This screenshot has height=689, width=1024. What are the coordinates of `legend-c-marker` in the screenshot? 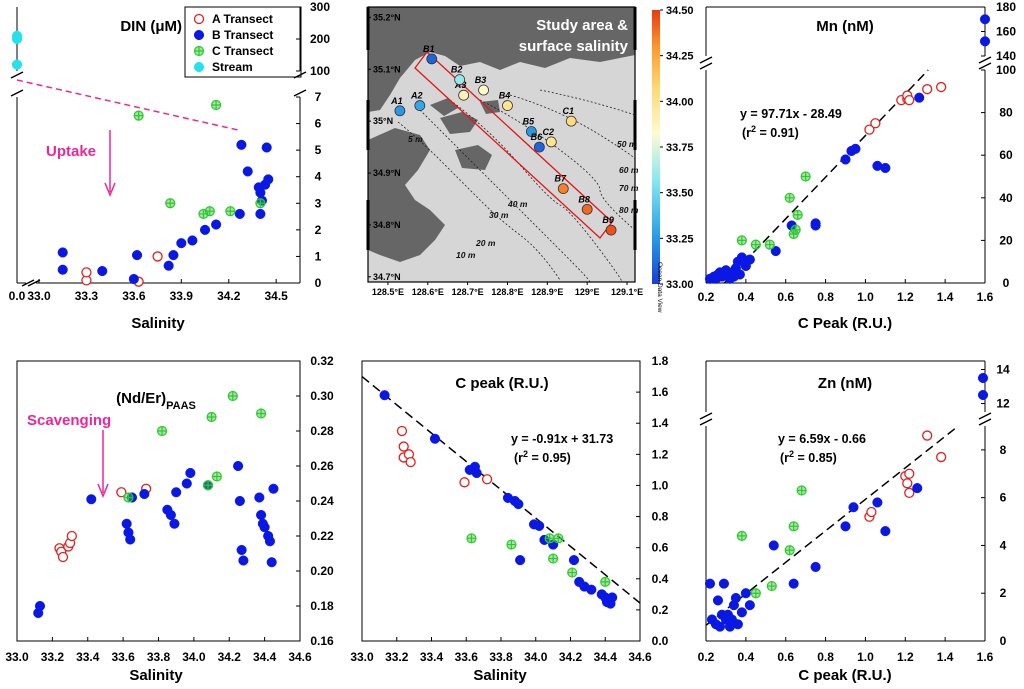 It's located at (199, 51).